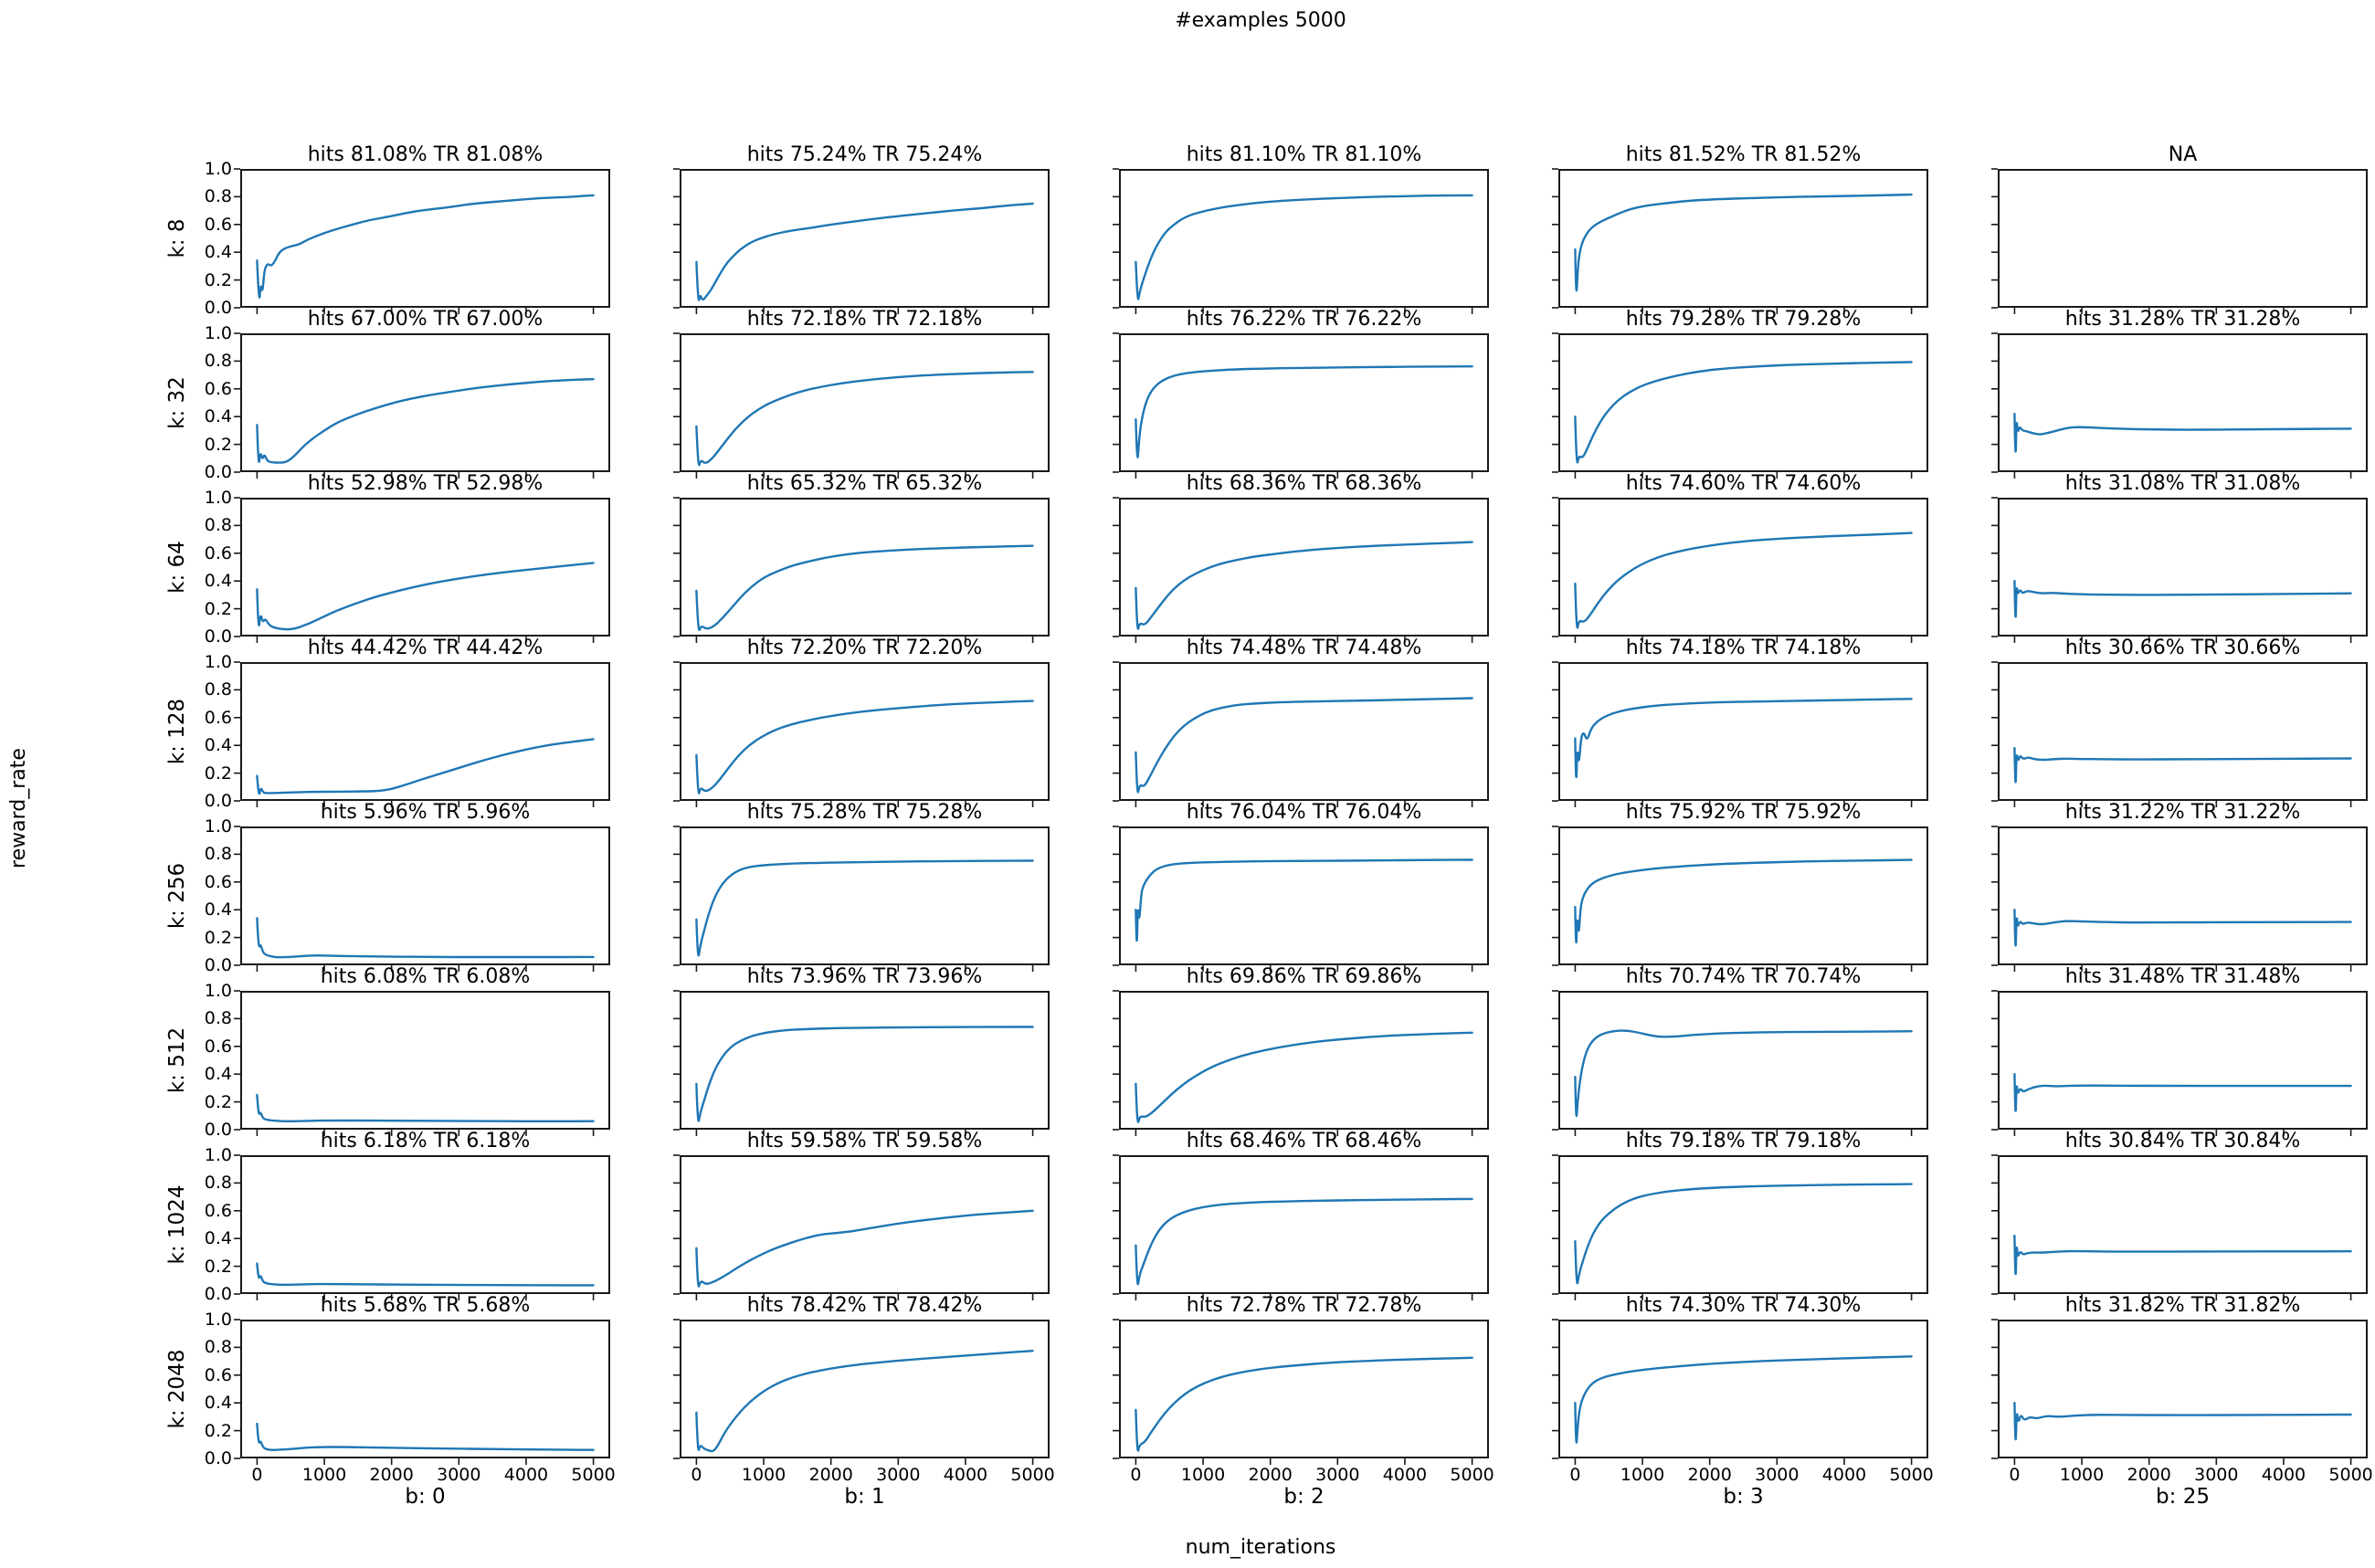  What do you see at coordinates (1304, 483) in the screenshot?
I see `subplot-title: hits 68.36% TR 68.36%` at bounding box center [1304, 483].